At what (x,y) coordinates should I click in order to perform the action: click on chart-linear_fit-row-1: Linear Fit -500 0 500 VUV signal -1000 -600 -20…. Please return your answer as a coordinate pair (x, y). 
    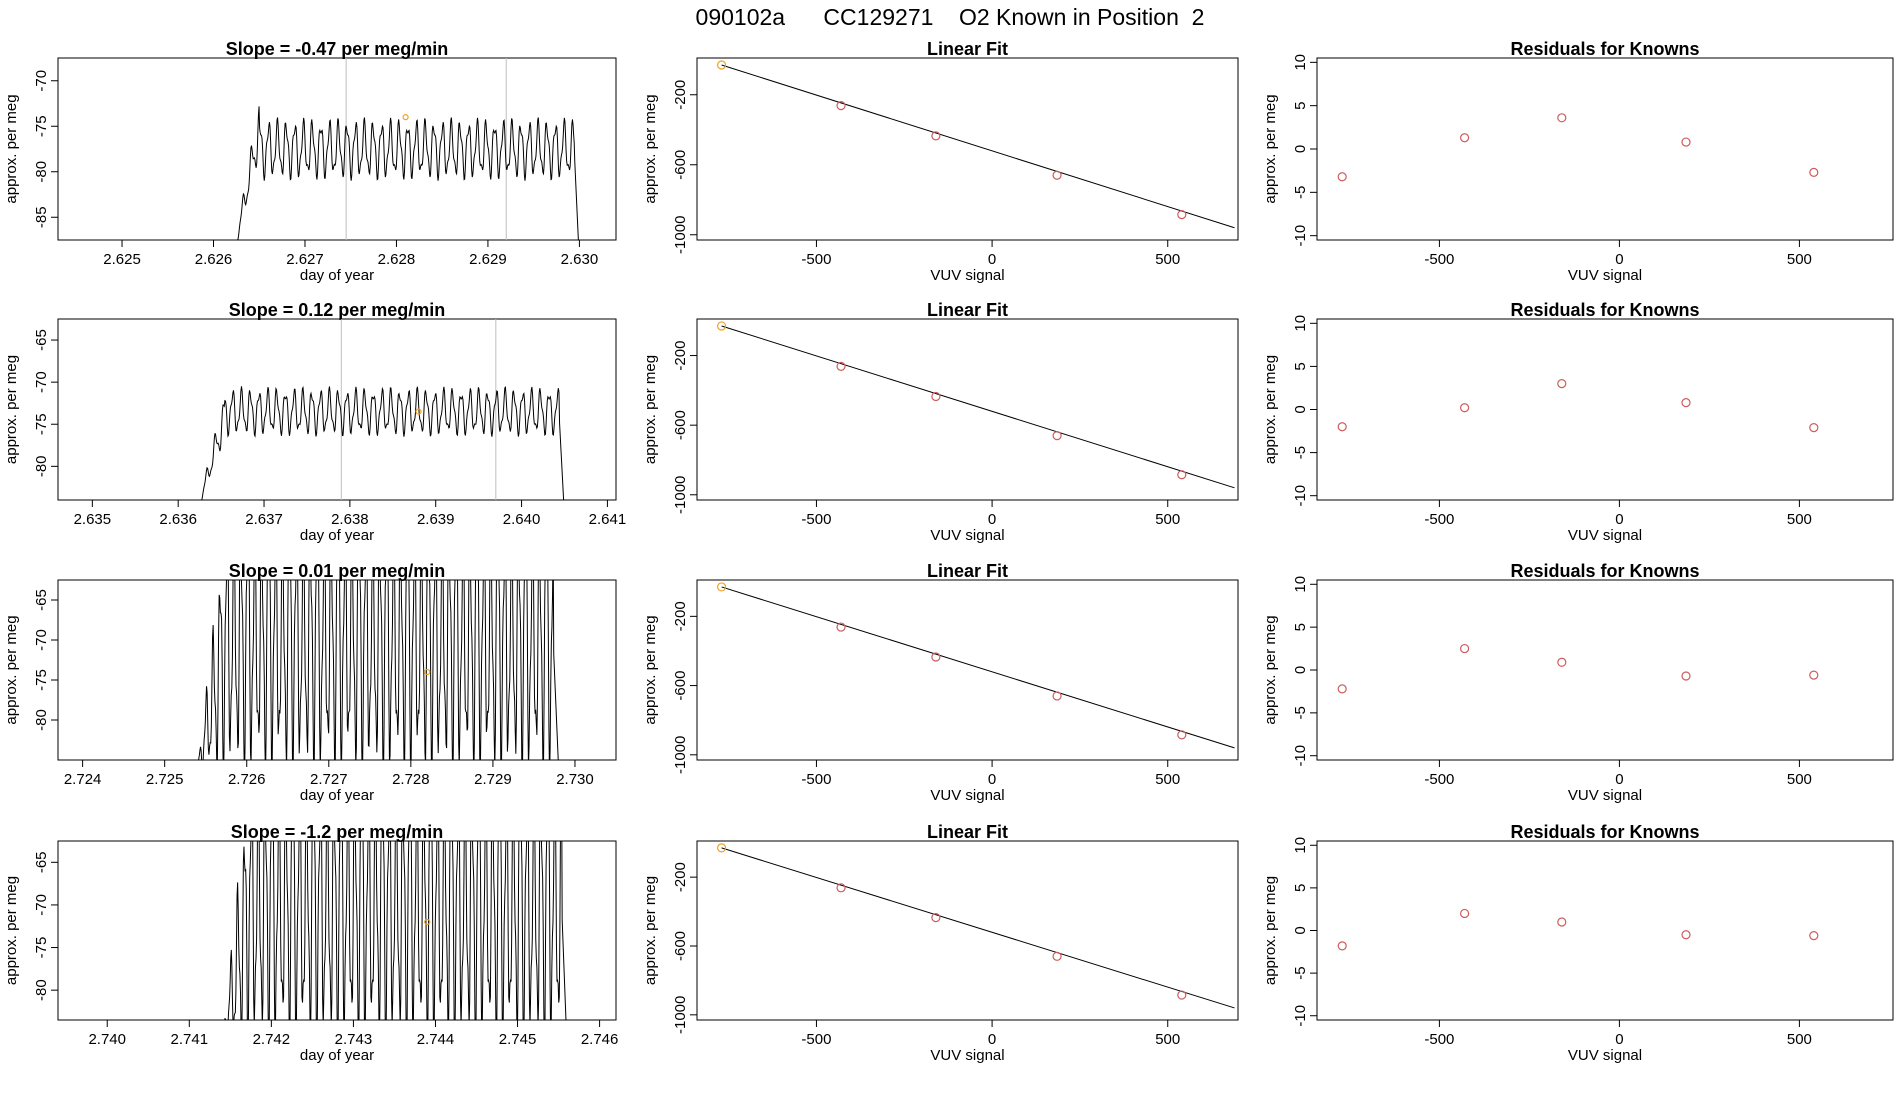
    Looking at the image, I should click on (940, 161).